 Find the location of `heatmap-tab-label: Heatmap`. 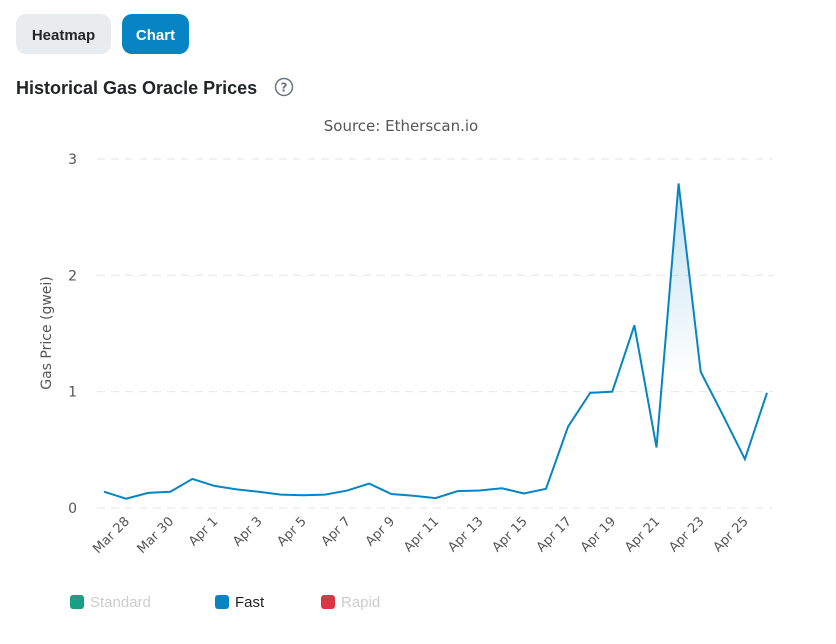

heatmap-tab-label: Heatmap is located at coordinates (63, 35).